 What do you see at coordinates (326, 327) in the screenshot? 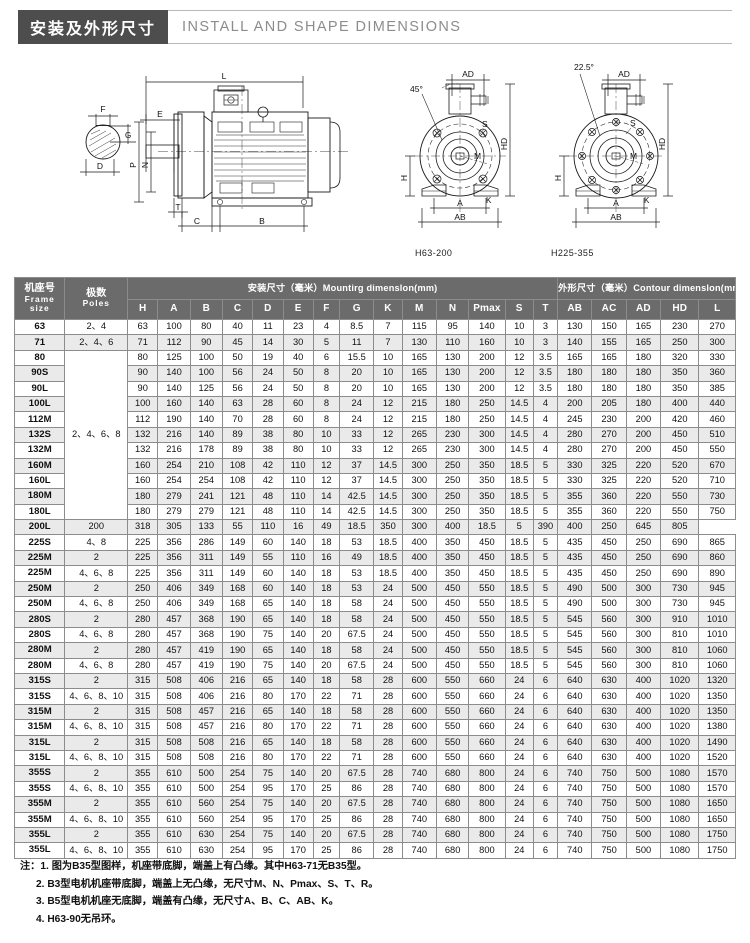
I see `cell-f: 4` at bounding box center [326, 327].